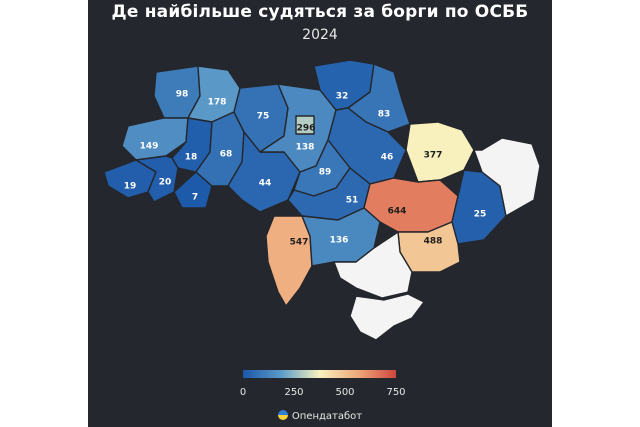  I want to click on region-value-label: 149, so click(149, 147).